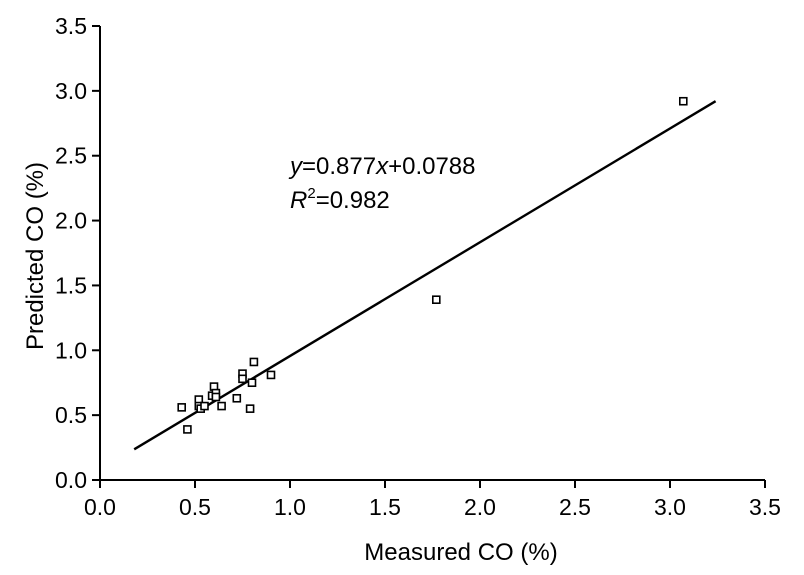  Describe the element at coordinates (195, 507) in the screenshot. I see `x-tick-label: 0.5` at that location.